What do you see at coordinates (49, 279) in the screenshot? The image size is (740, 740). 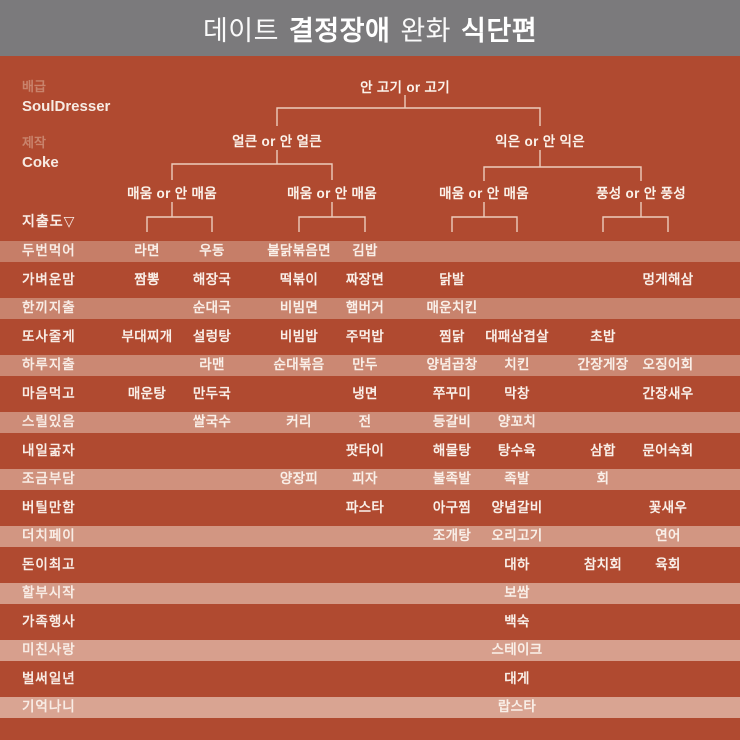 I see `row-label: 가벼운맘` at bounding box center [49, 279].